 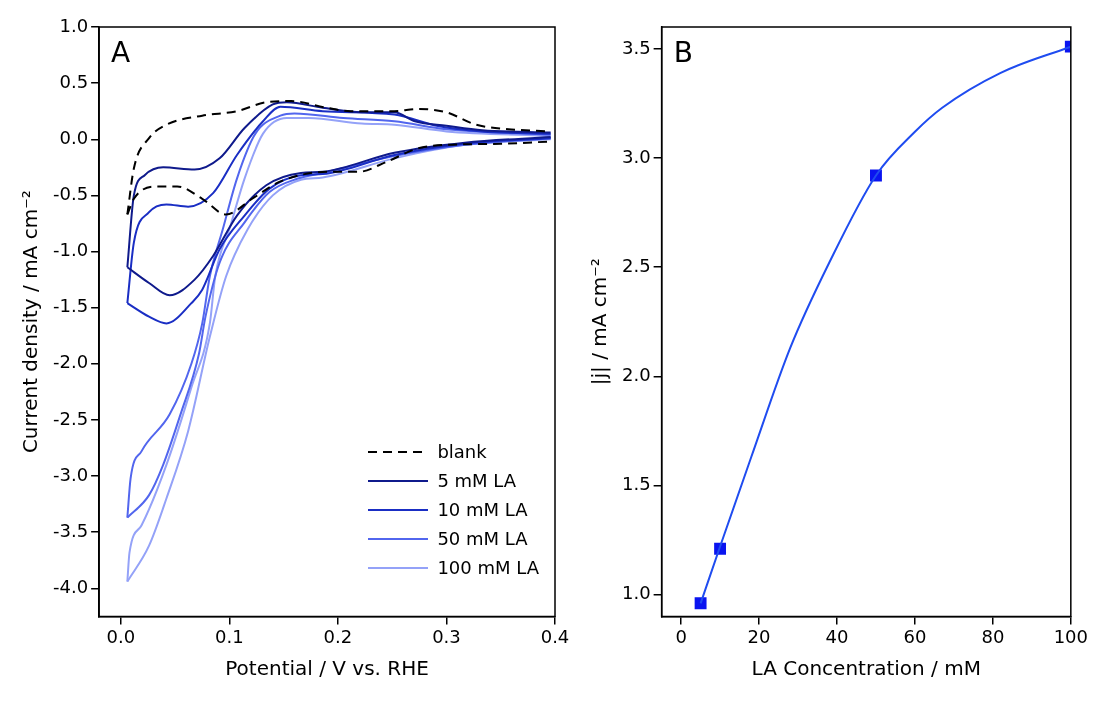 I want to click on legend-label: 100 mM LA, so click(x=488, y=568).